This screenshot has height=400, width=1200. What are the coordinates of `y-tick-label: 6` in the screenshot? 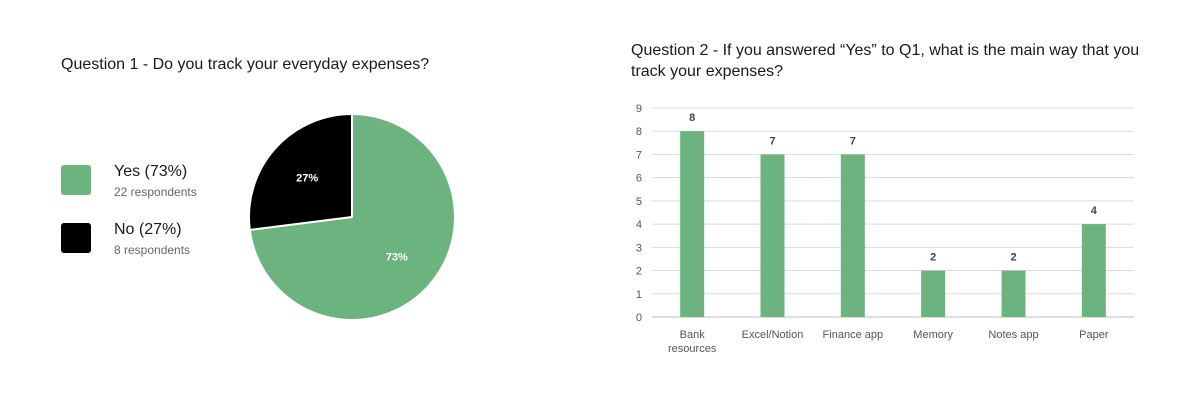 It's located at (639, 179).